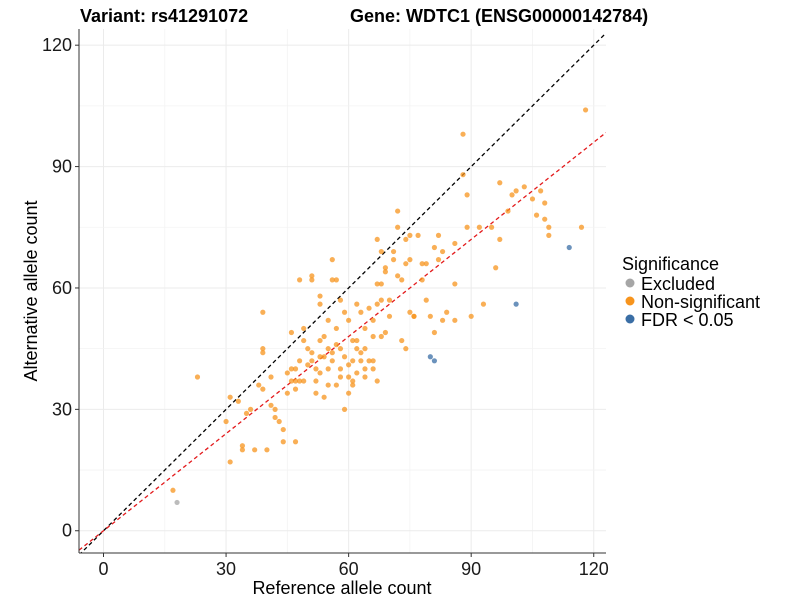 The image size is (800, 600). What do you see at coordinates (700, 302) in the screenshot?
I see `legend-label: Non-significant` at bounding box center [700, 302].